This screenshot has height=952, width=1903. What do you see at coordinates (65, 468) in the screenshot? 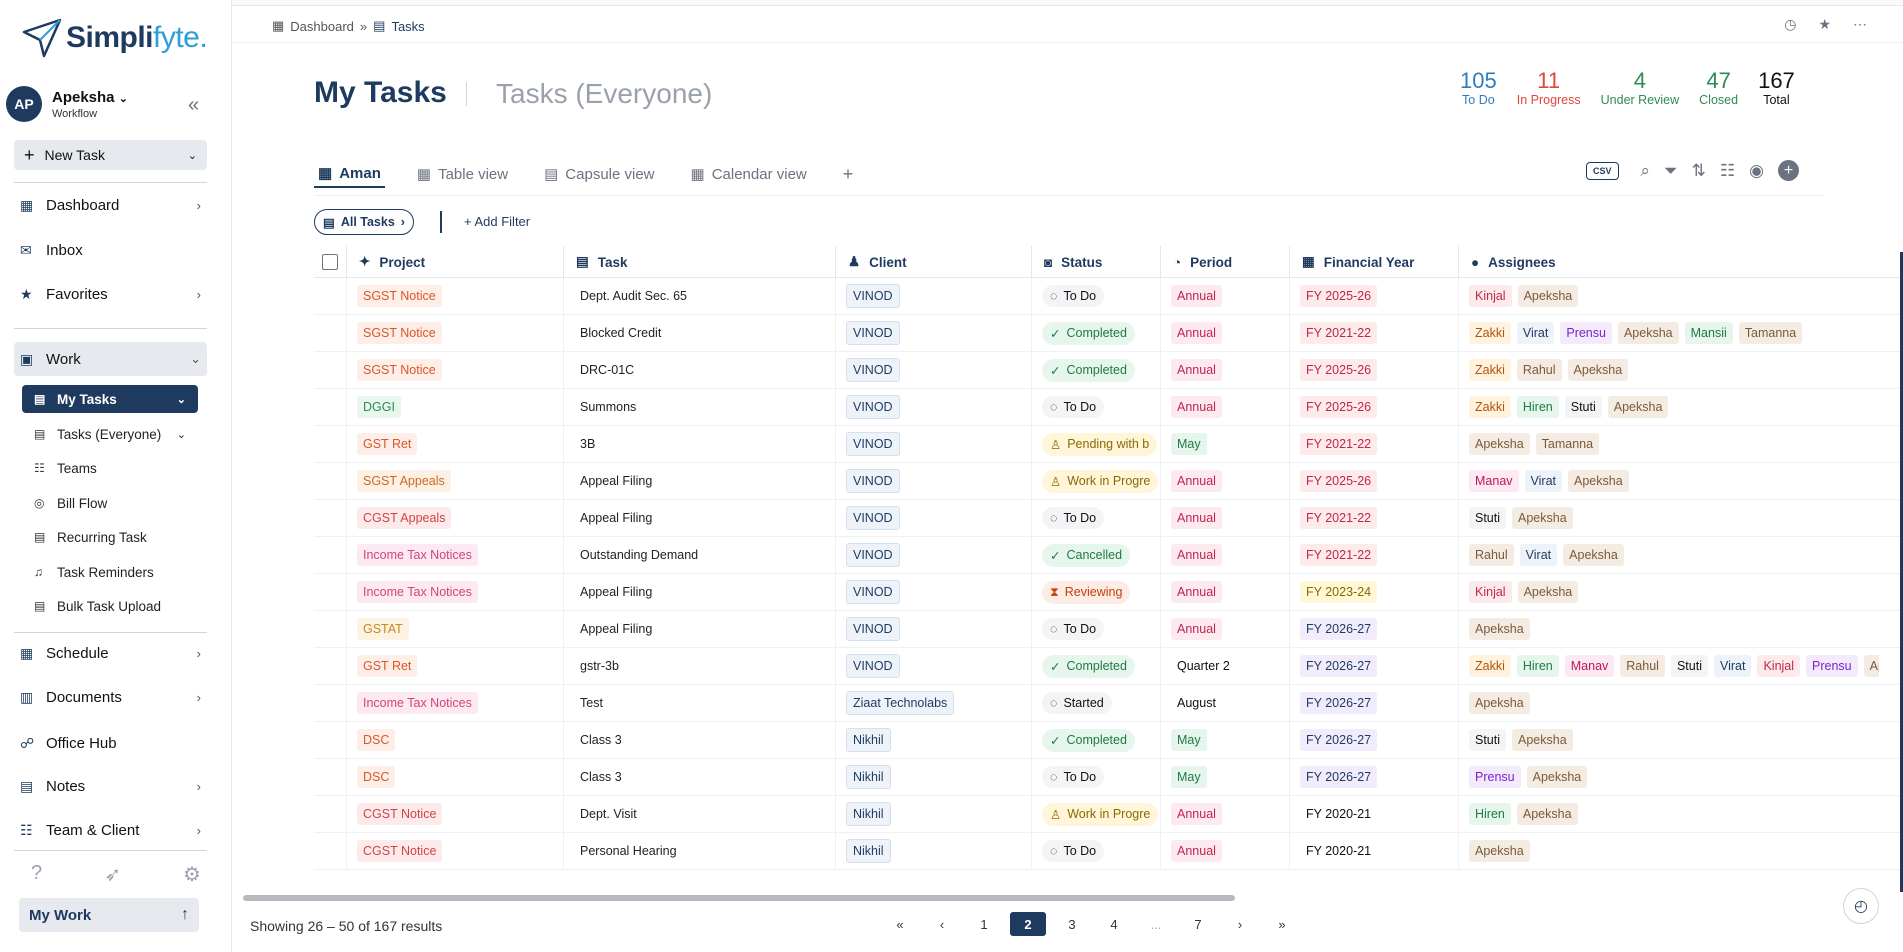
I see `sidebar-subitem-teams: ☷ Teams` at bounding box center [65, 468].